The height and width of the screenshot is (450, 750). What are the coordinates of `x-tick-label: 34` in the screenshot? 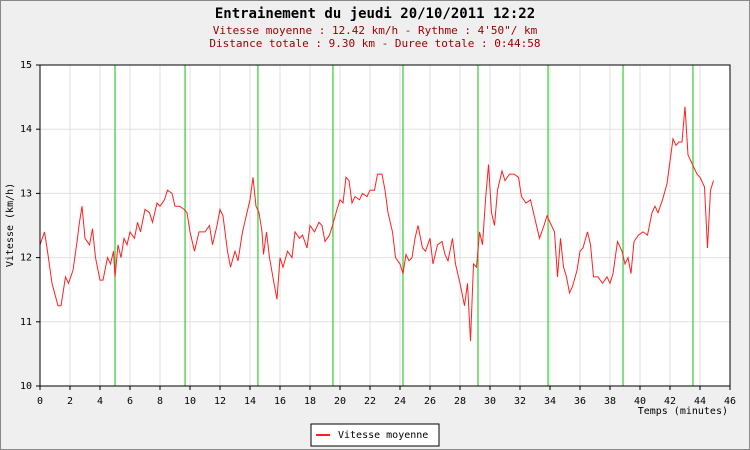 It's located at (550, 401).